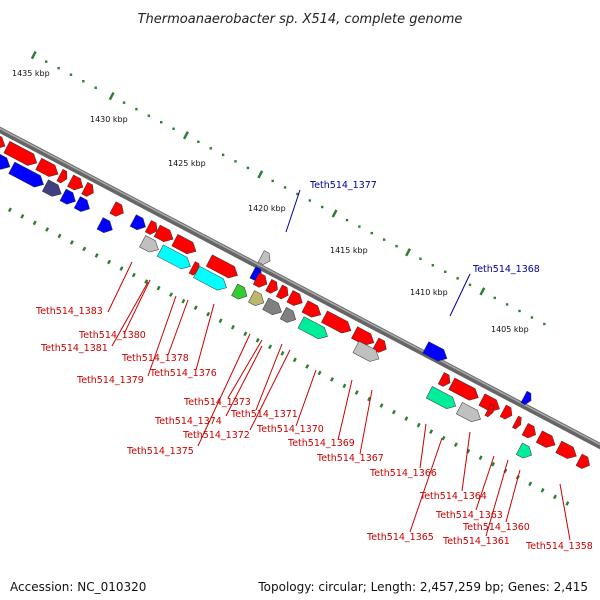 This screenshot has height=600, width=600. I want to click on gene-label: Teth514_1367, so click(350, 458).